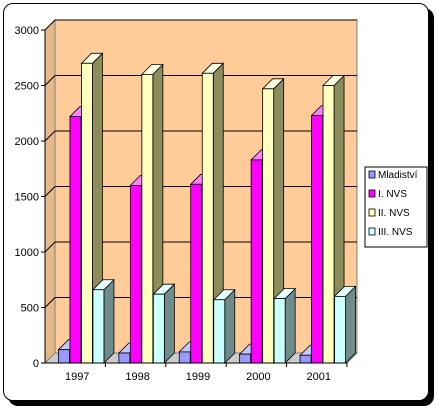  What do you see at coordinates (396, 207) in the screenshot?
I see `legend: Mladiství I. NVS II. NVS III. NVS` at bounding box center [396, 207].